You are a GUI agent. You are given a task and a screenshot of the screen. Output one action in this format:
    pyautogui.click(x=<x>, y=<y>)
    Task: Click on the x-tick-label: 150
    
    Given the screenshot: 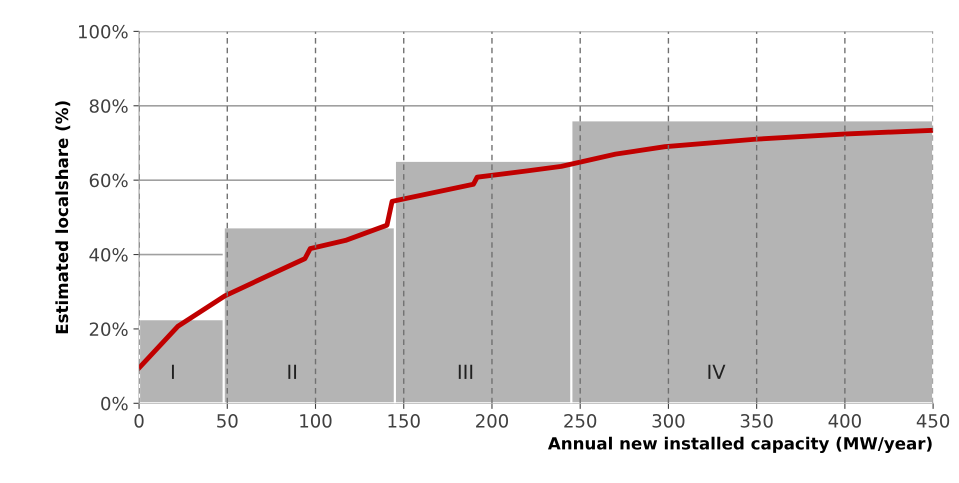 What is the action you would take?
    pyautogui.click(x=404, y=421)
    